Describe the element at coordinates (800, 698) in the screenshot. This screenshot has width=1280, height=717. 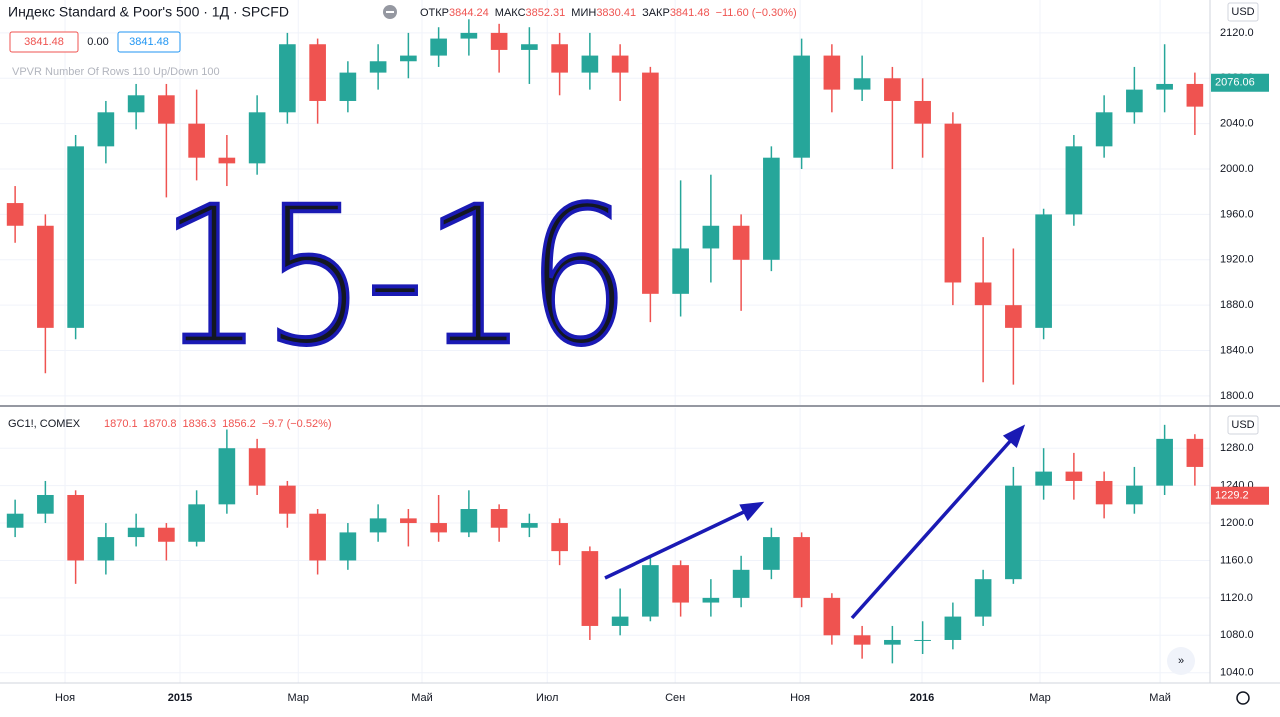
I see `x-tick-label: Ноя` at that location.